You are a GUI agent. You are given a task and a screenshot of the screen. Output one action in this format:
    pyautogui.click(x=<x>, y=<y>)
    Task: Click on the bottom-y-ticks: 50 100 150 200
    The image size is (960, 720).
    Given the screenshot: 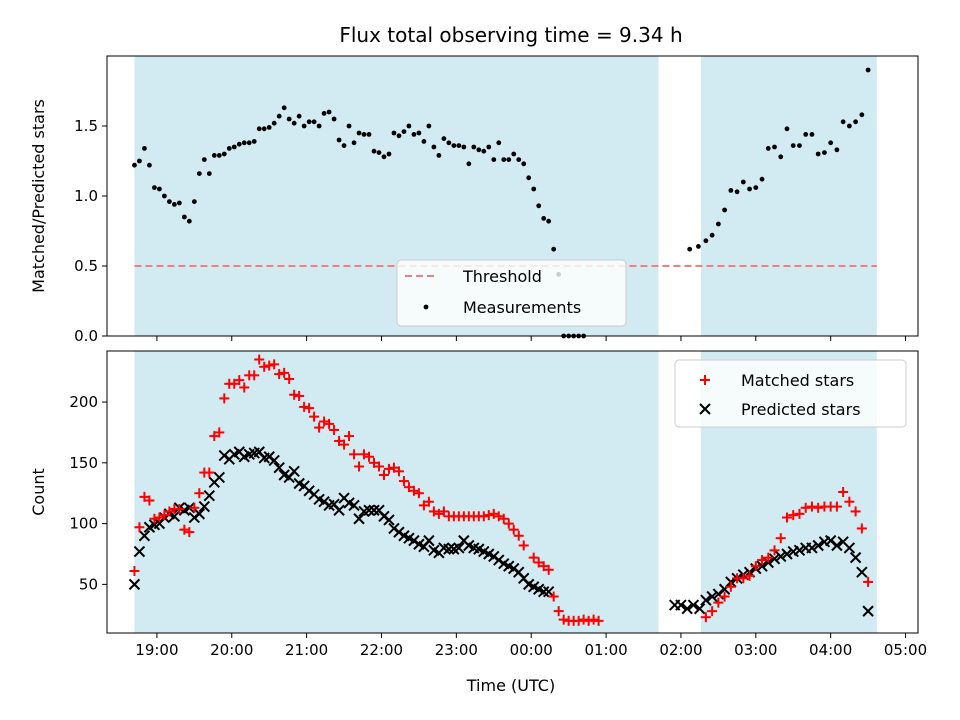 What is the action you would take?
    pyautogui.click(x=88, y=493)
    